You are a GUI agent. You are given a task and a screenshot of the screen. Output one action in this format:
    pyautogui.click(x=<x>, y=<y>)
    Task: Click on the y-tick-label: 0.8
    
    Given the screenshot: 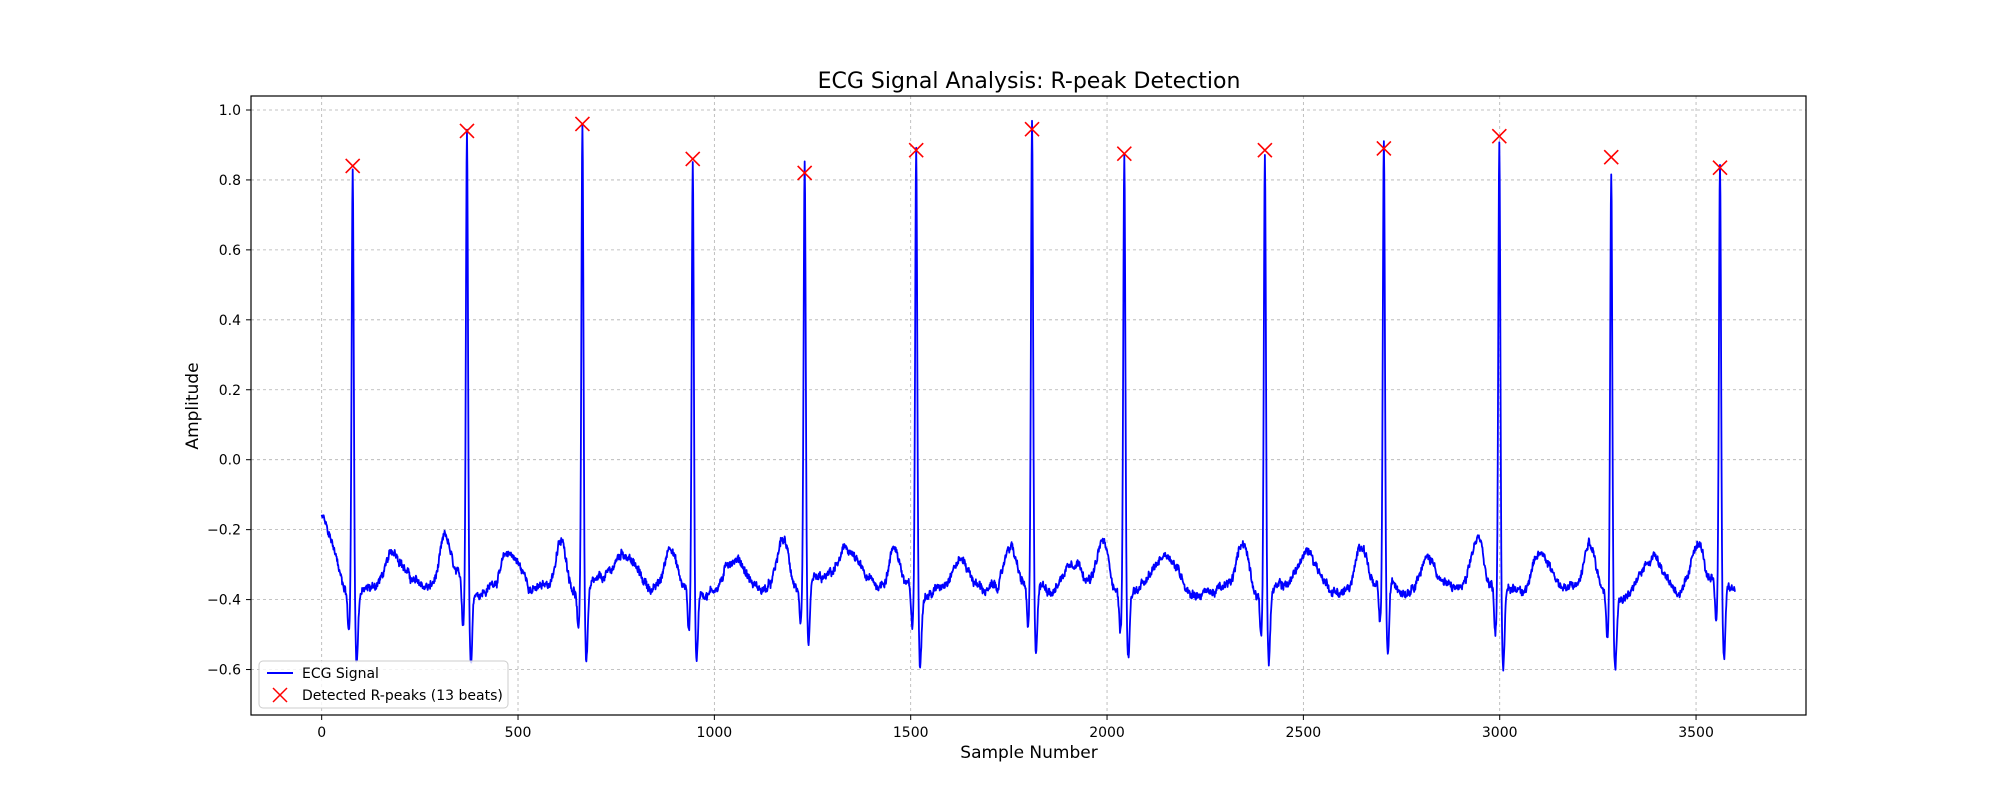 What is the action you would take?
    pyautogui.click(x=230, y=181)
    